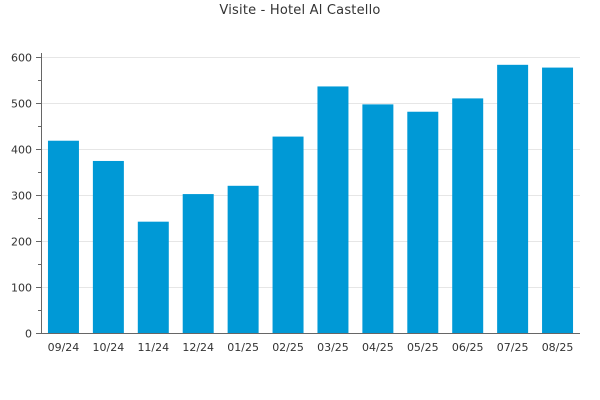 The image size is (600, 400). Describe the element at coordinates (21, 242) in the screenshot. I see `y-tick-label: 200` at that location.